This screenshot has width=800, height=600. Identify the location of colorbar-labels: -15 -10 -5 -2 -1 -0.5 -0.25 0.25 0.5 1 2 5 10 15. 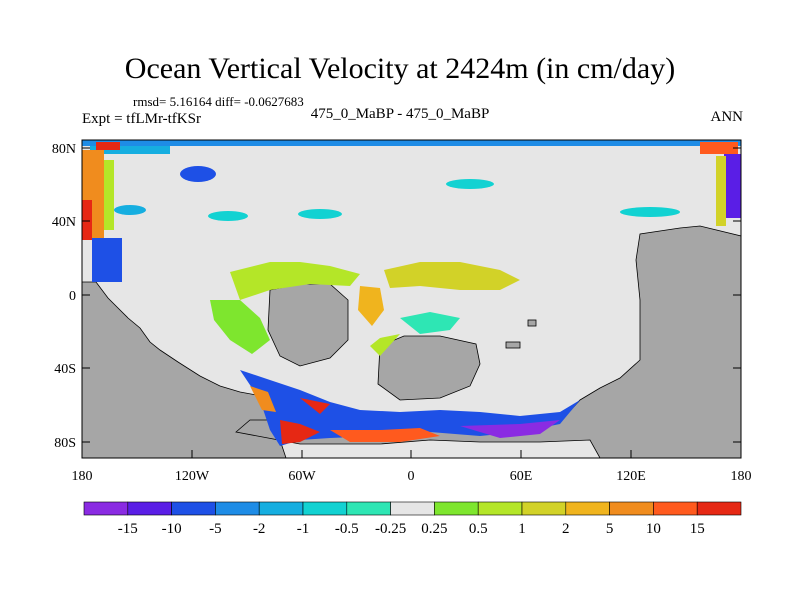
(411, 529).